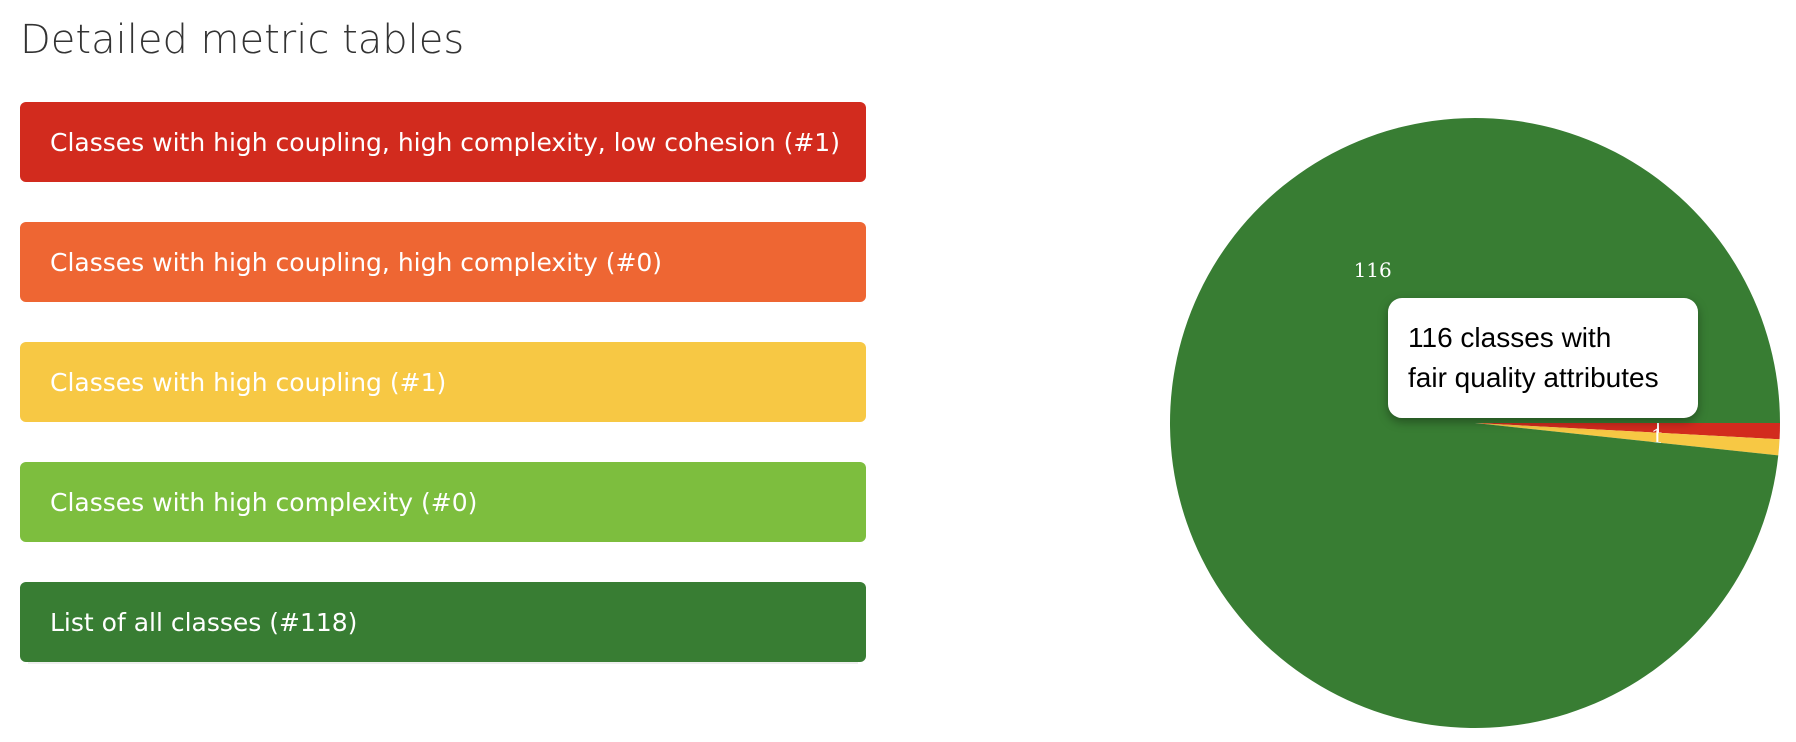 This screenshot has width=1796, height=742. What do you see at coordinates (443, 622) in the screenshot?
I see `all-classes-button: List of all classes (#118)` at bounding box center [443, 622].